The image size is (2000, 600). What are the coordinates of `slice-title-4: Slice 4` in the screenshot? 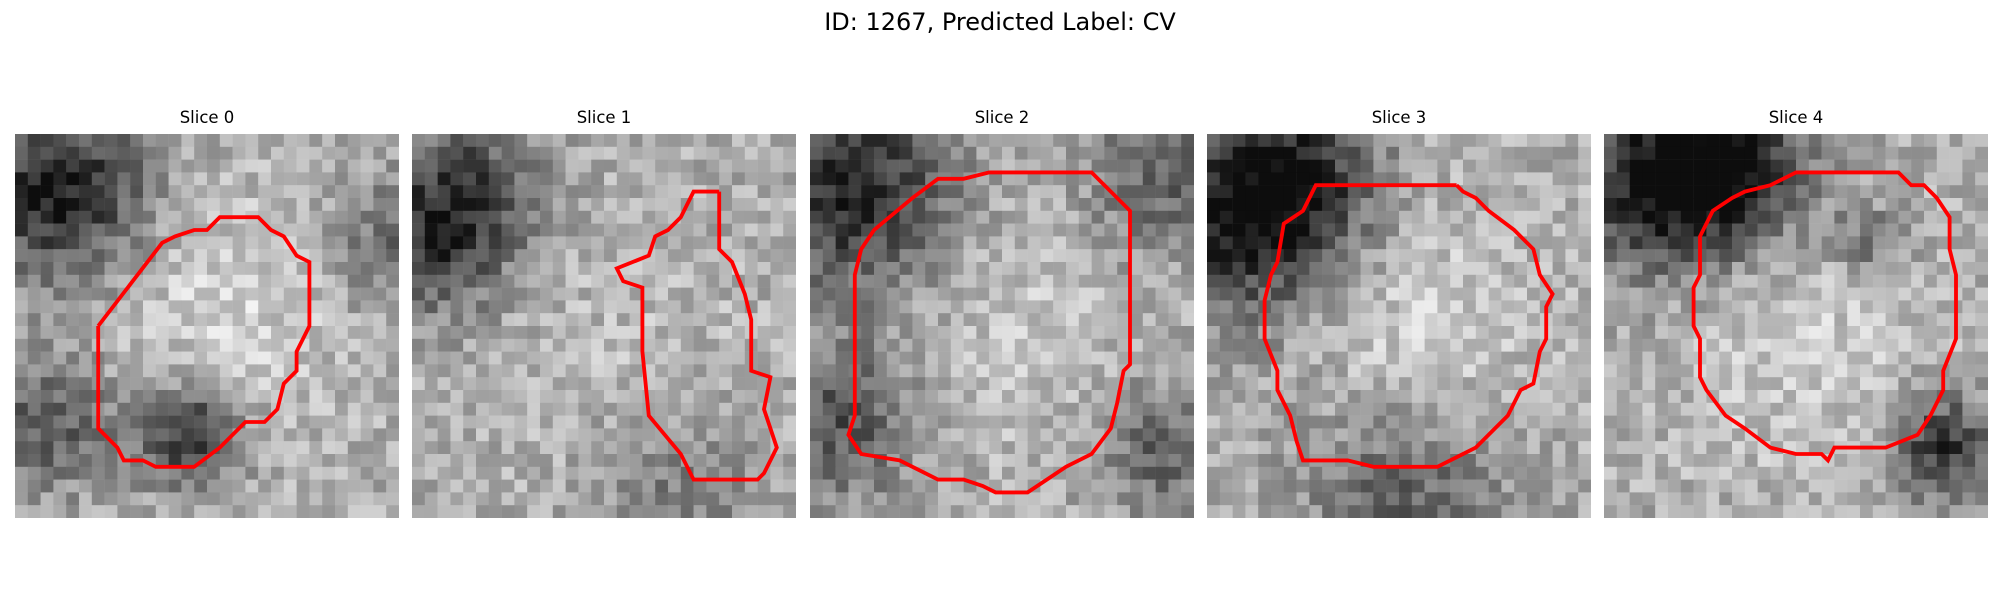 It's located at (1796, 117).